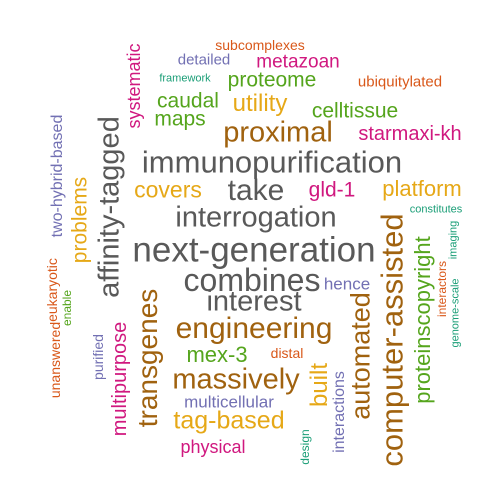  Describe the element at coordinates (332, 190) in the screenshot. I see `word-gld-1: gld-1` at that location.